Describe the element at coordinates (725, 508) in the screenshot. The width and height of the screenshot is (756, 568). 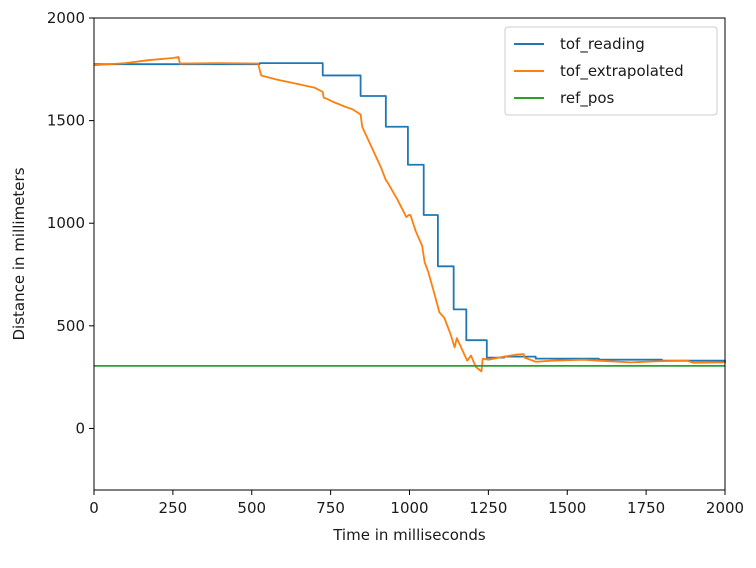
I see `x-tick-label: 2000` at that location.